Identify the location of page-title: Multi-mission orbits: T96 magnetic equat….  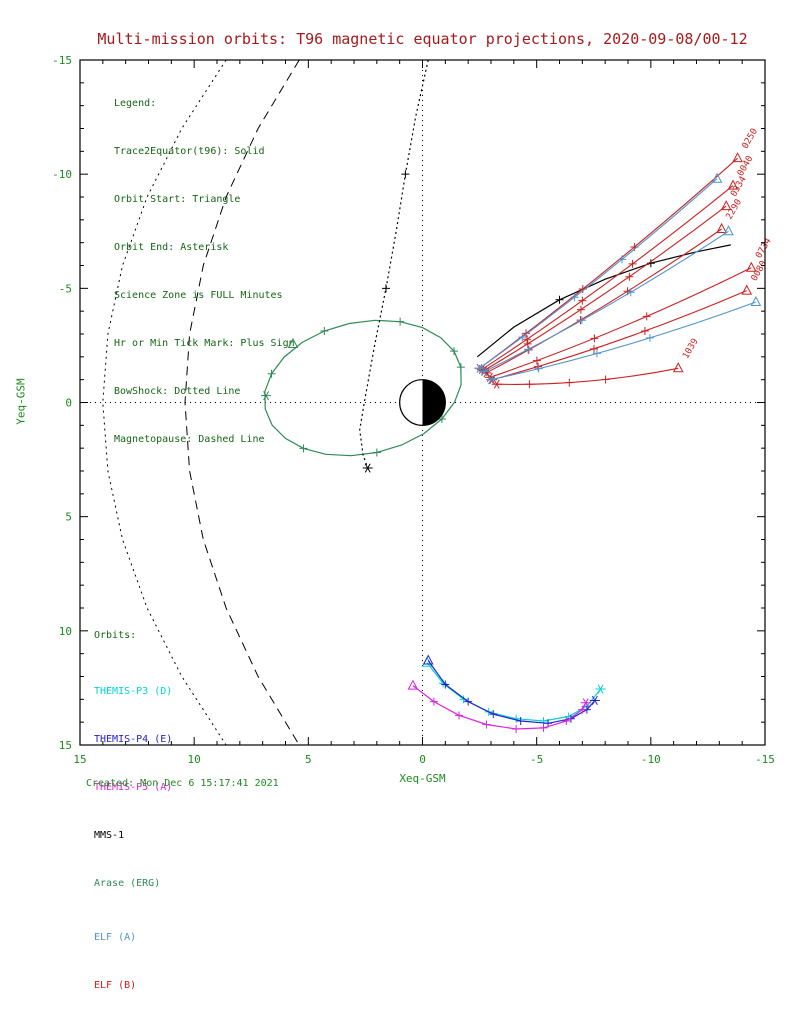
(422, 39).